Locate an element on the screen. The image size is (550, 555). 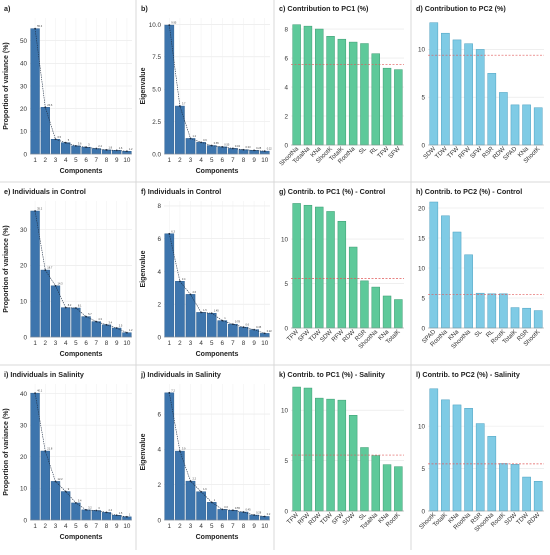
panel-title: i) Individuals in Salinity is located at coordinates (44, 374).